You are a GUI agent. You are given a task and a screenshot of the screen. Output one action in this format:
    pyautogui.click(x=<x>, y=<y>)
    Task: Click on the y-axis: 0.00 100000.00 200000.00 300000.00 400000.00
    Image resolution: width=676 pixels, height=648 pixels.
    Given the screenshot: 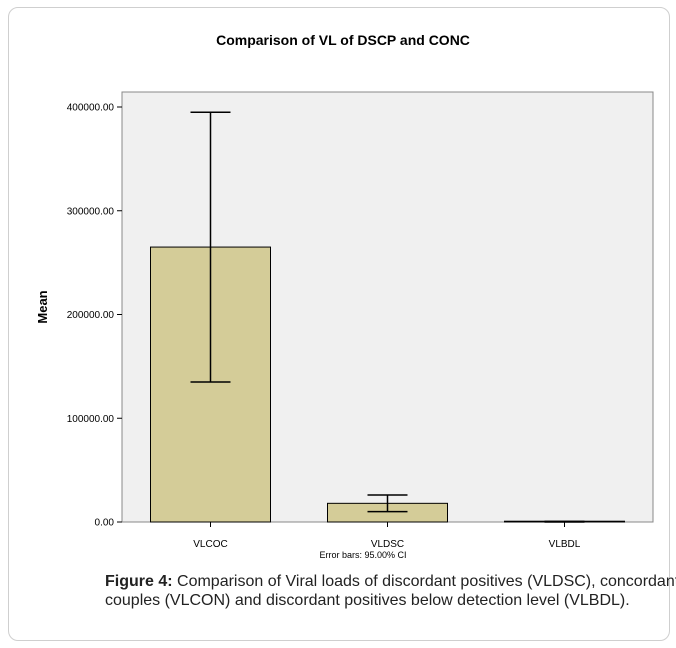 What is the action you would take?
    pyautogui.click(x=94, y=316)
    